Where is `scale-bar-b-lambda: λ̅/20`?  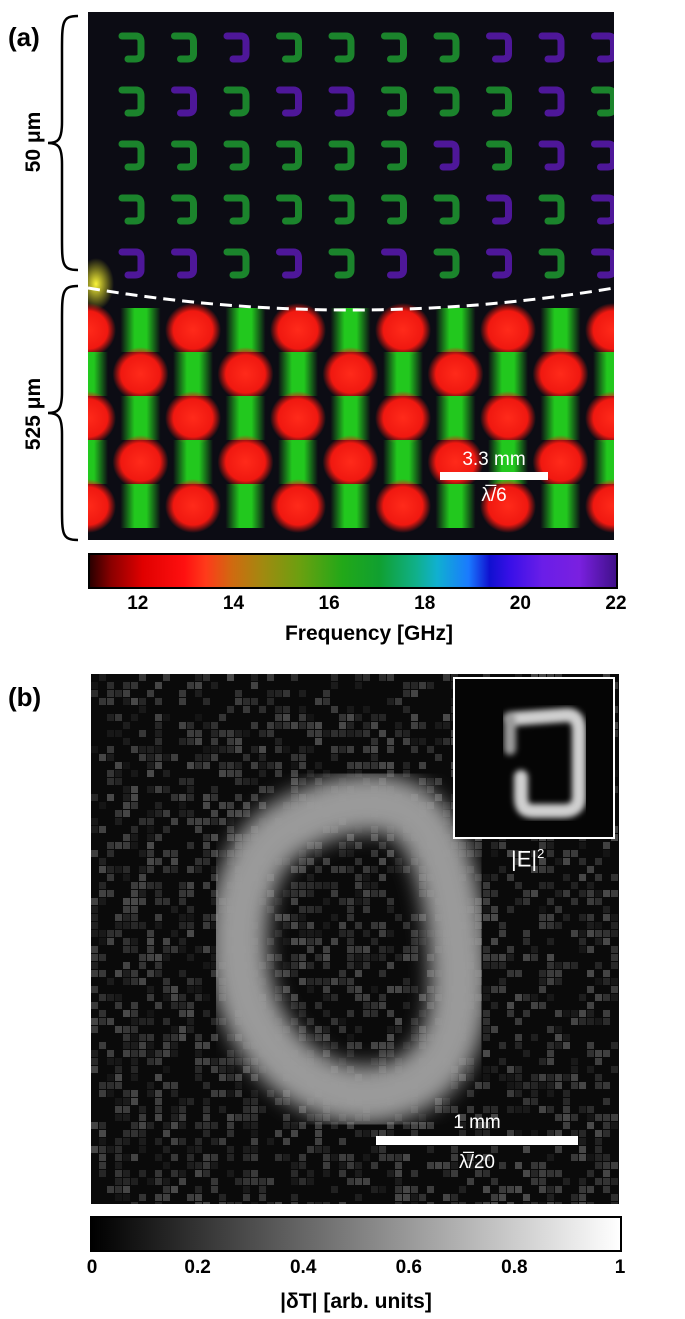
scale-bar-b-lambda: λ̅/20 is located at coordinates (477, 1162).